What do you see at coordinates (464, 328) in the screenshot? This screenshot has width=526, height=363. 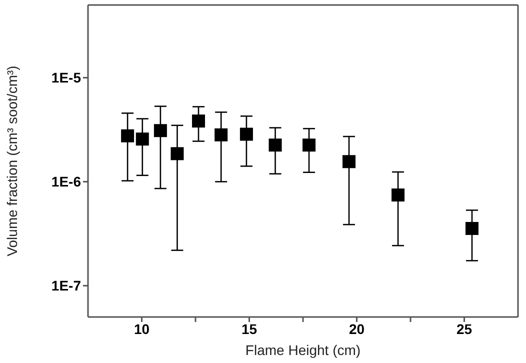 I see `x-tick-label: 25` at bounding box center [464, 328].